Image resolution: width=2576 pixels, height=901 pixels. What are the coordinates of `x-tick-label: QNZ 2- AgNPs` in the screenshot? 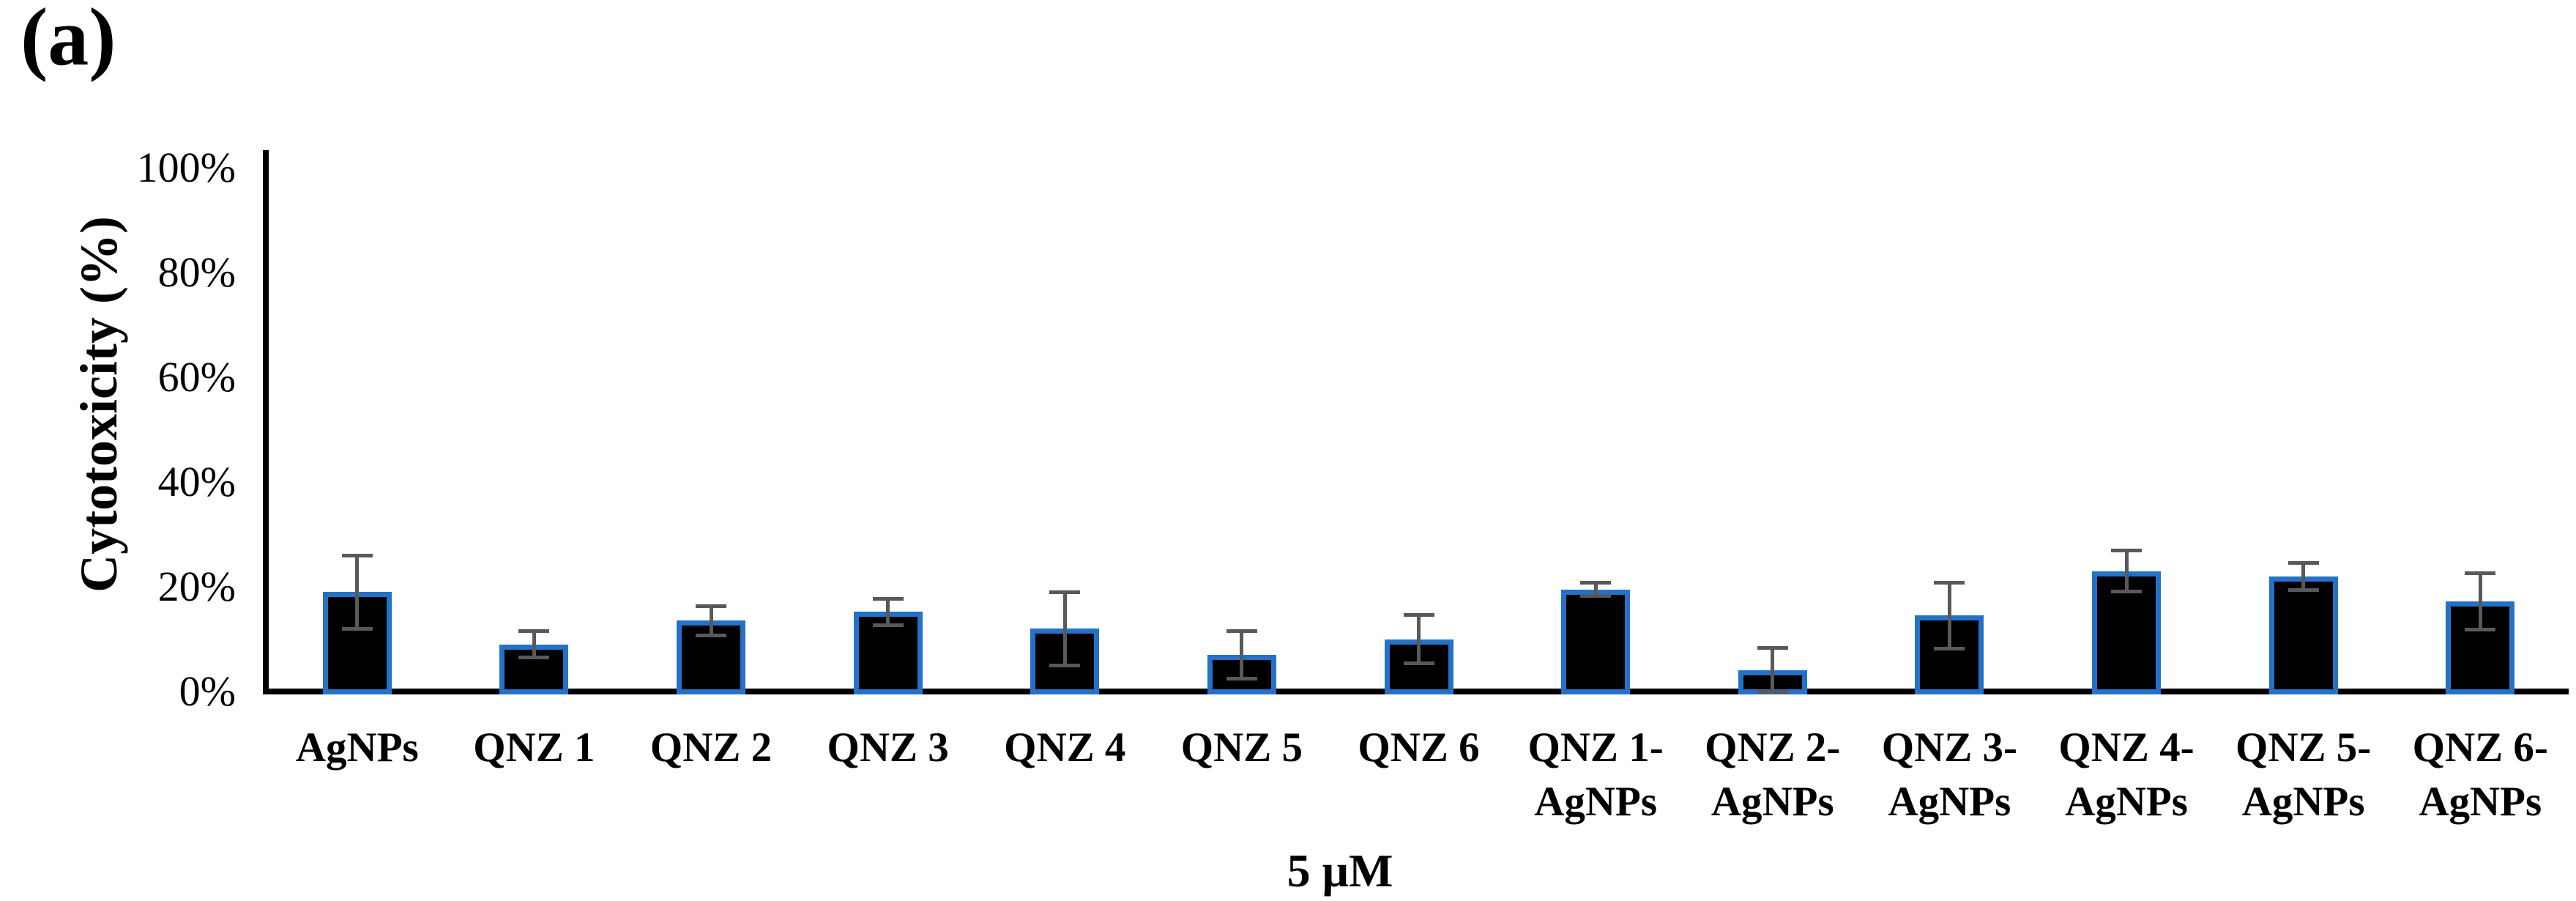 It's located at (1773, 774).